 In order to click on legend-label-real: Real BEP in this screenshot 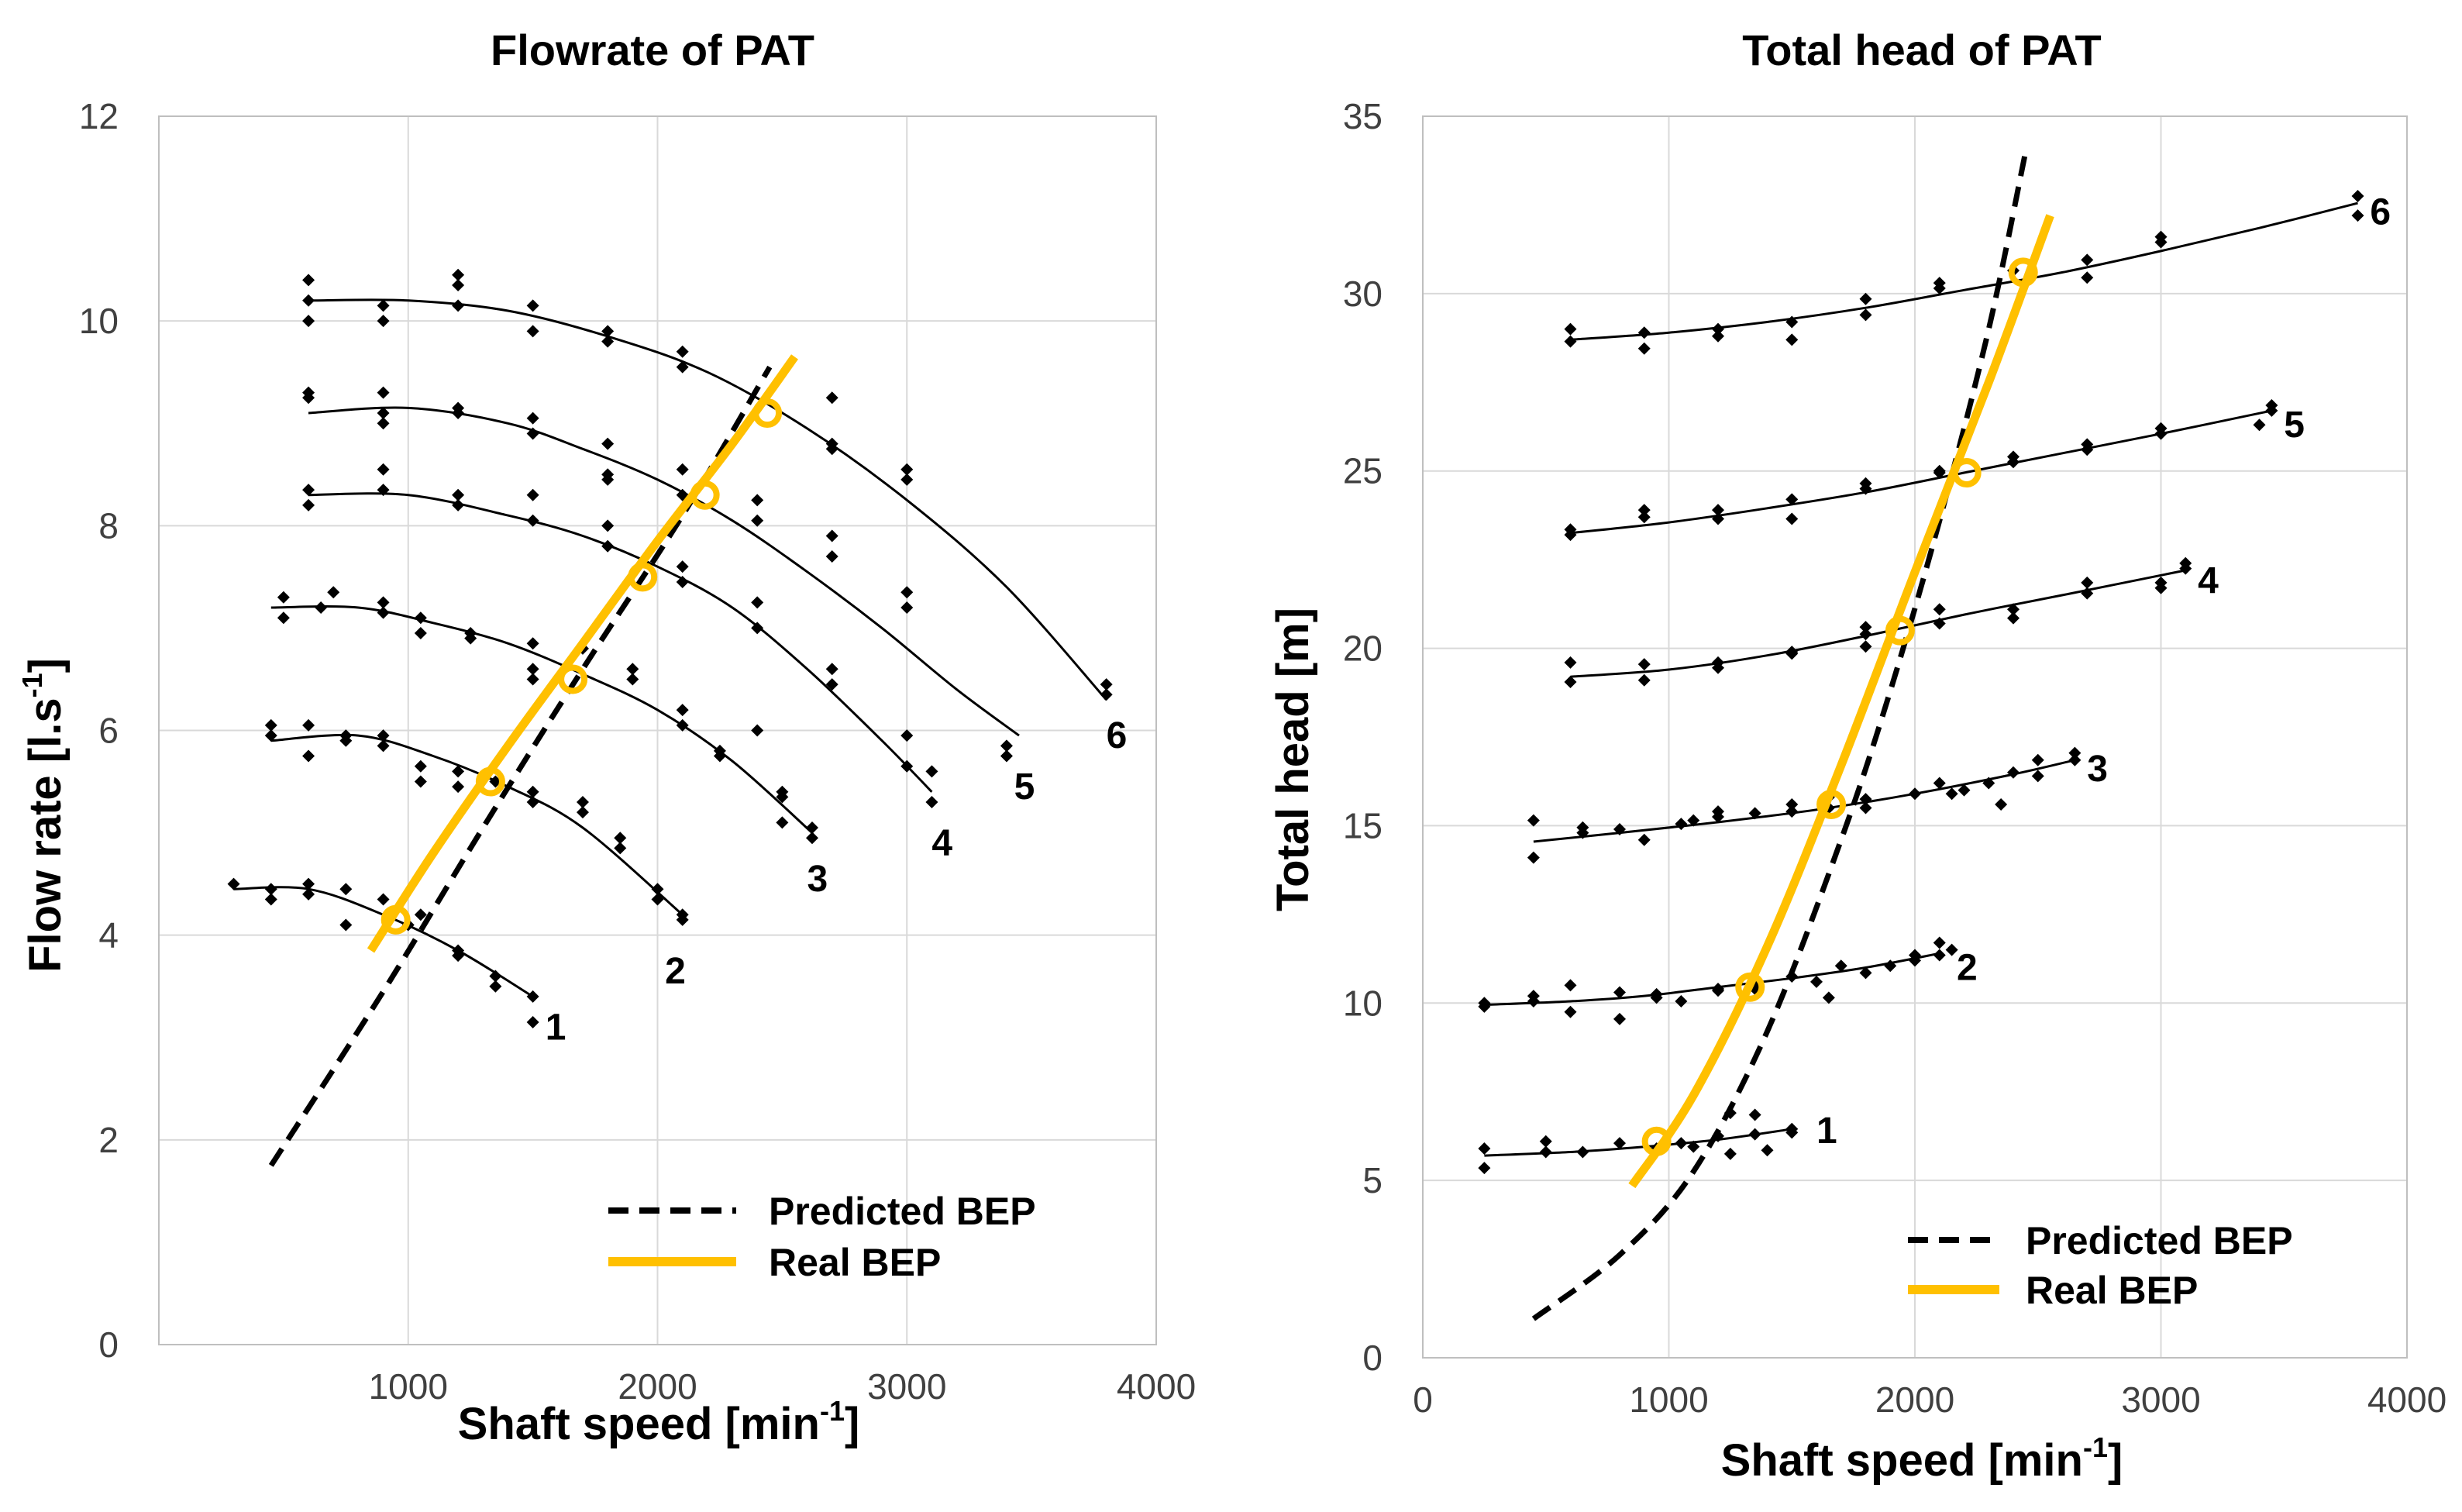, I will do `click(855, 1262)`.